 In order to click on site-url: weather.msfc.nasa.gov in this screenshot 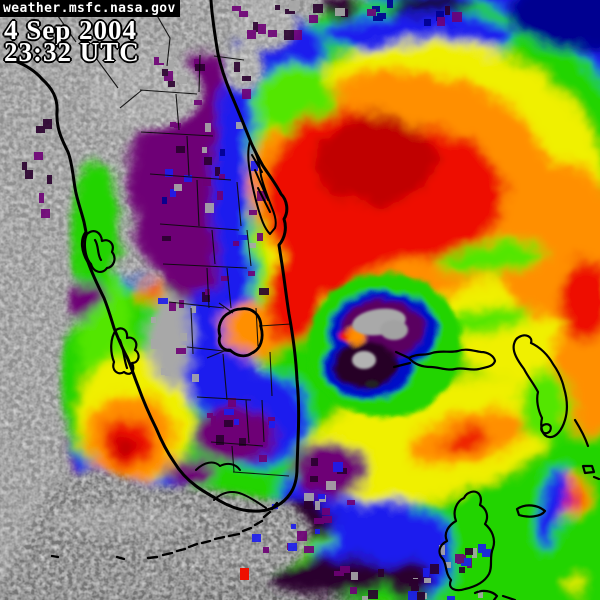, I will do `click(89, 8)`.